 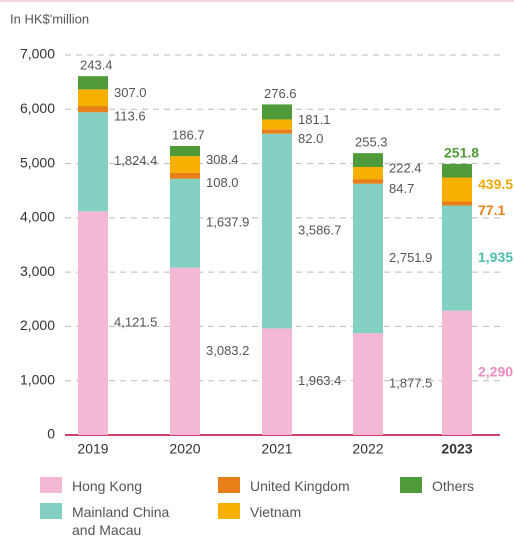 I want to click on value-label: 1,824.4, so click(x=135, y=160).